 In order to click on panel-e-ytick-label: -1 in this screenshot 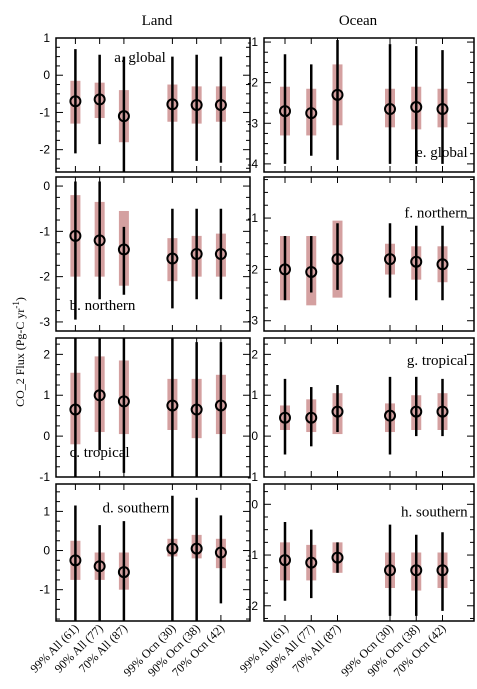, I will do `click(252, 42)`.